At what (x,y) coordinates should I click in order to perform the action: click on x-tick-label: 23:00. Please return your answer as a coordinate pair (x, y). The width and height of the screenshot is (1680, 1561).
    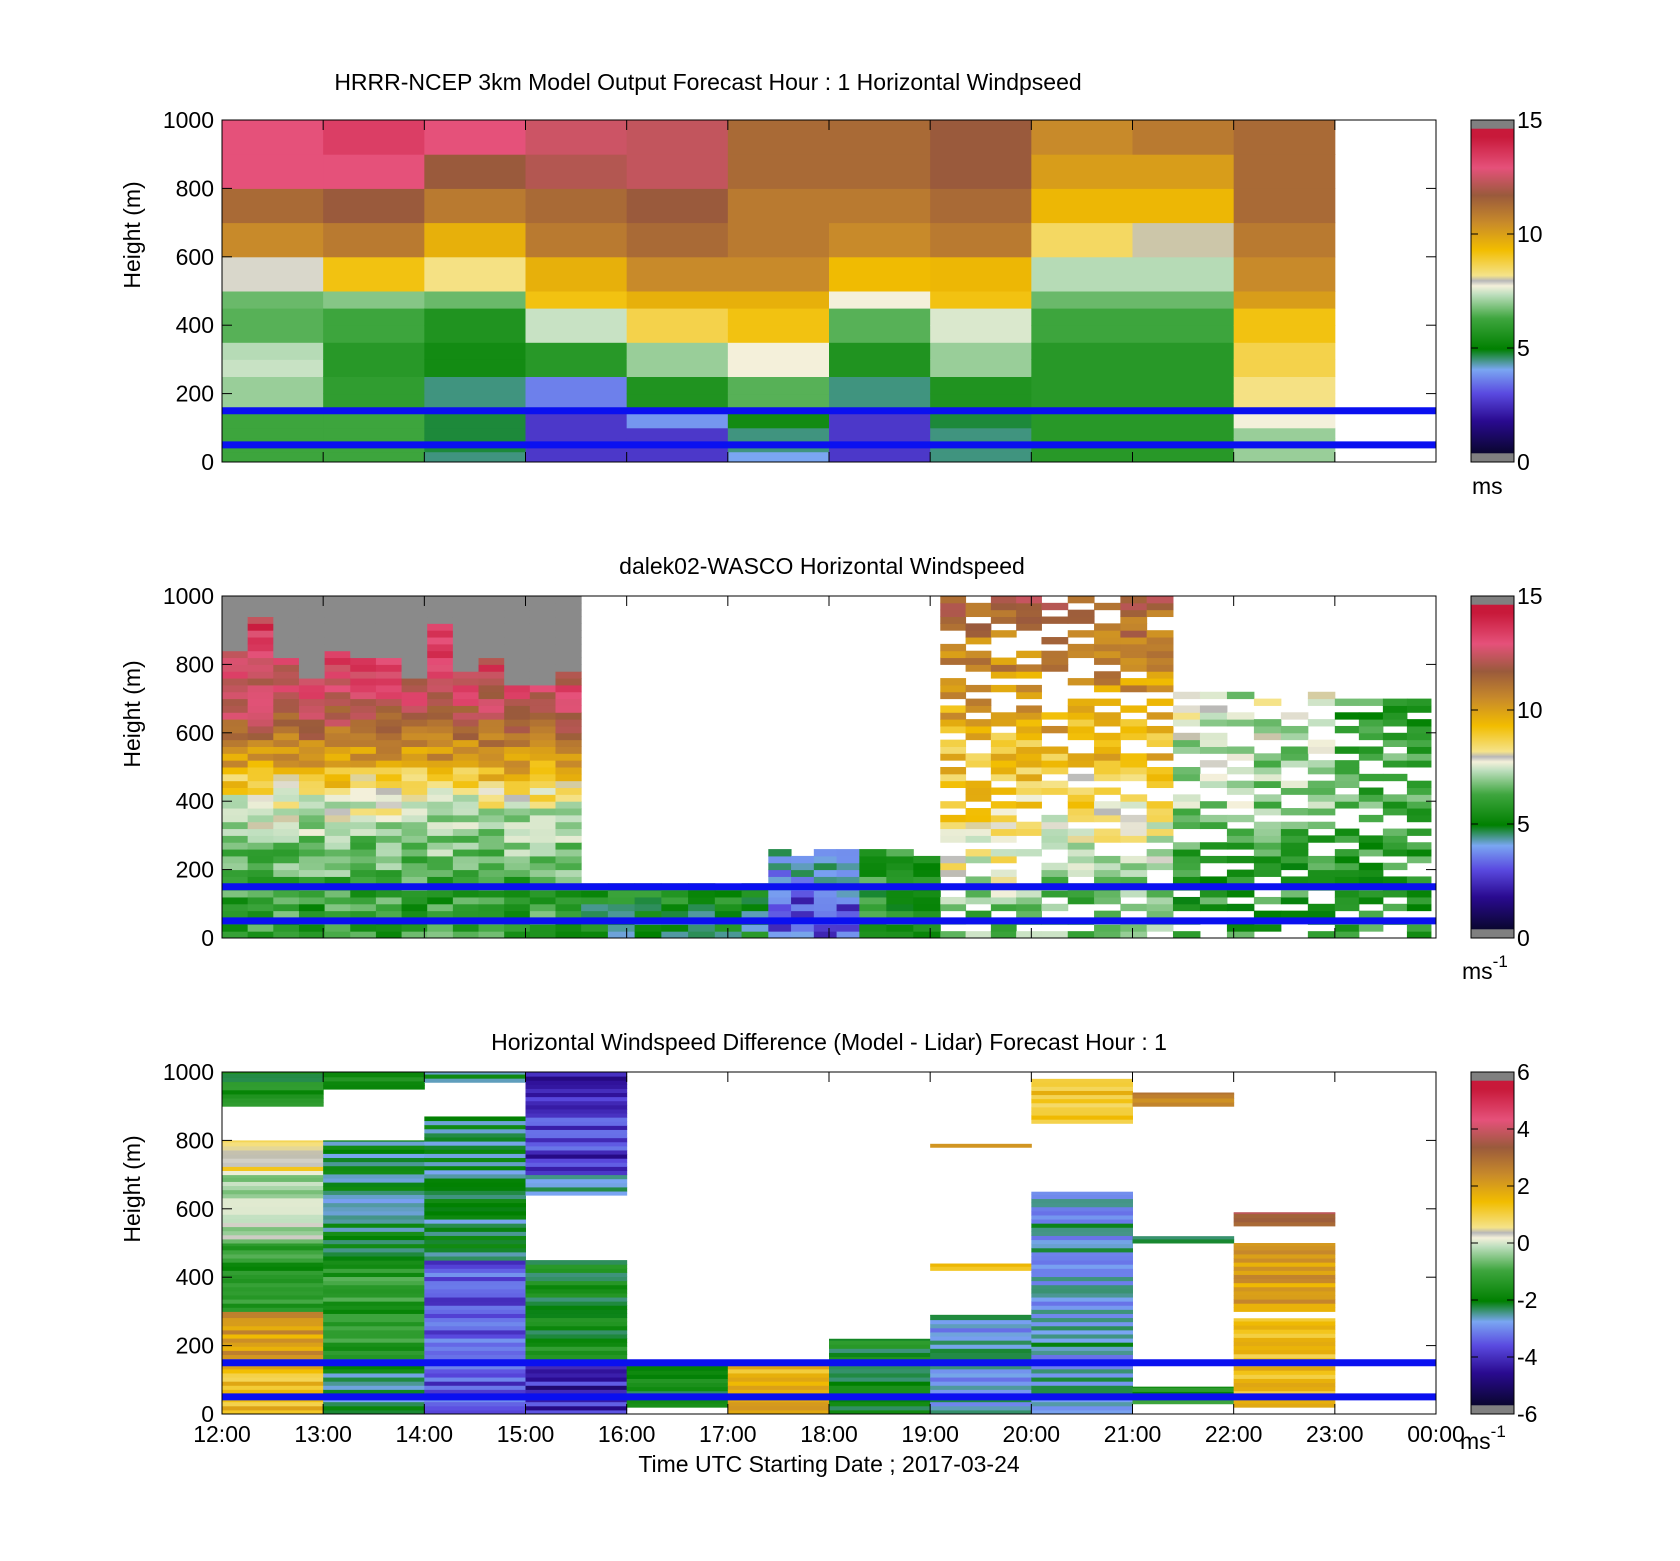
    Looking at the image, I should click on (1335, 1434).